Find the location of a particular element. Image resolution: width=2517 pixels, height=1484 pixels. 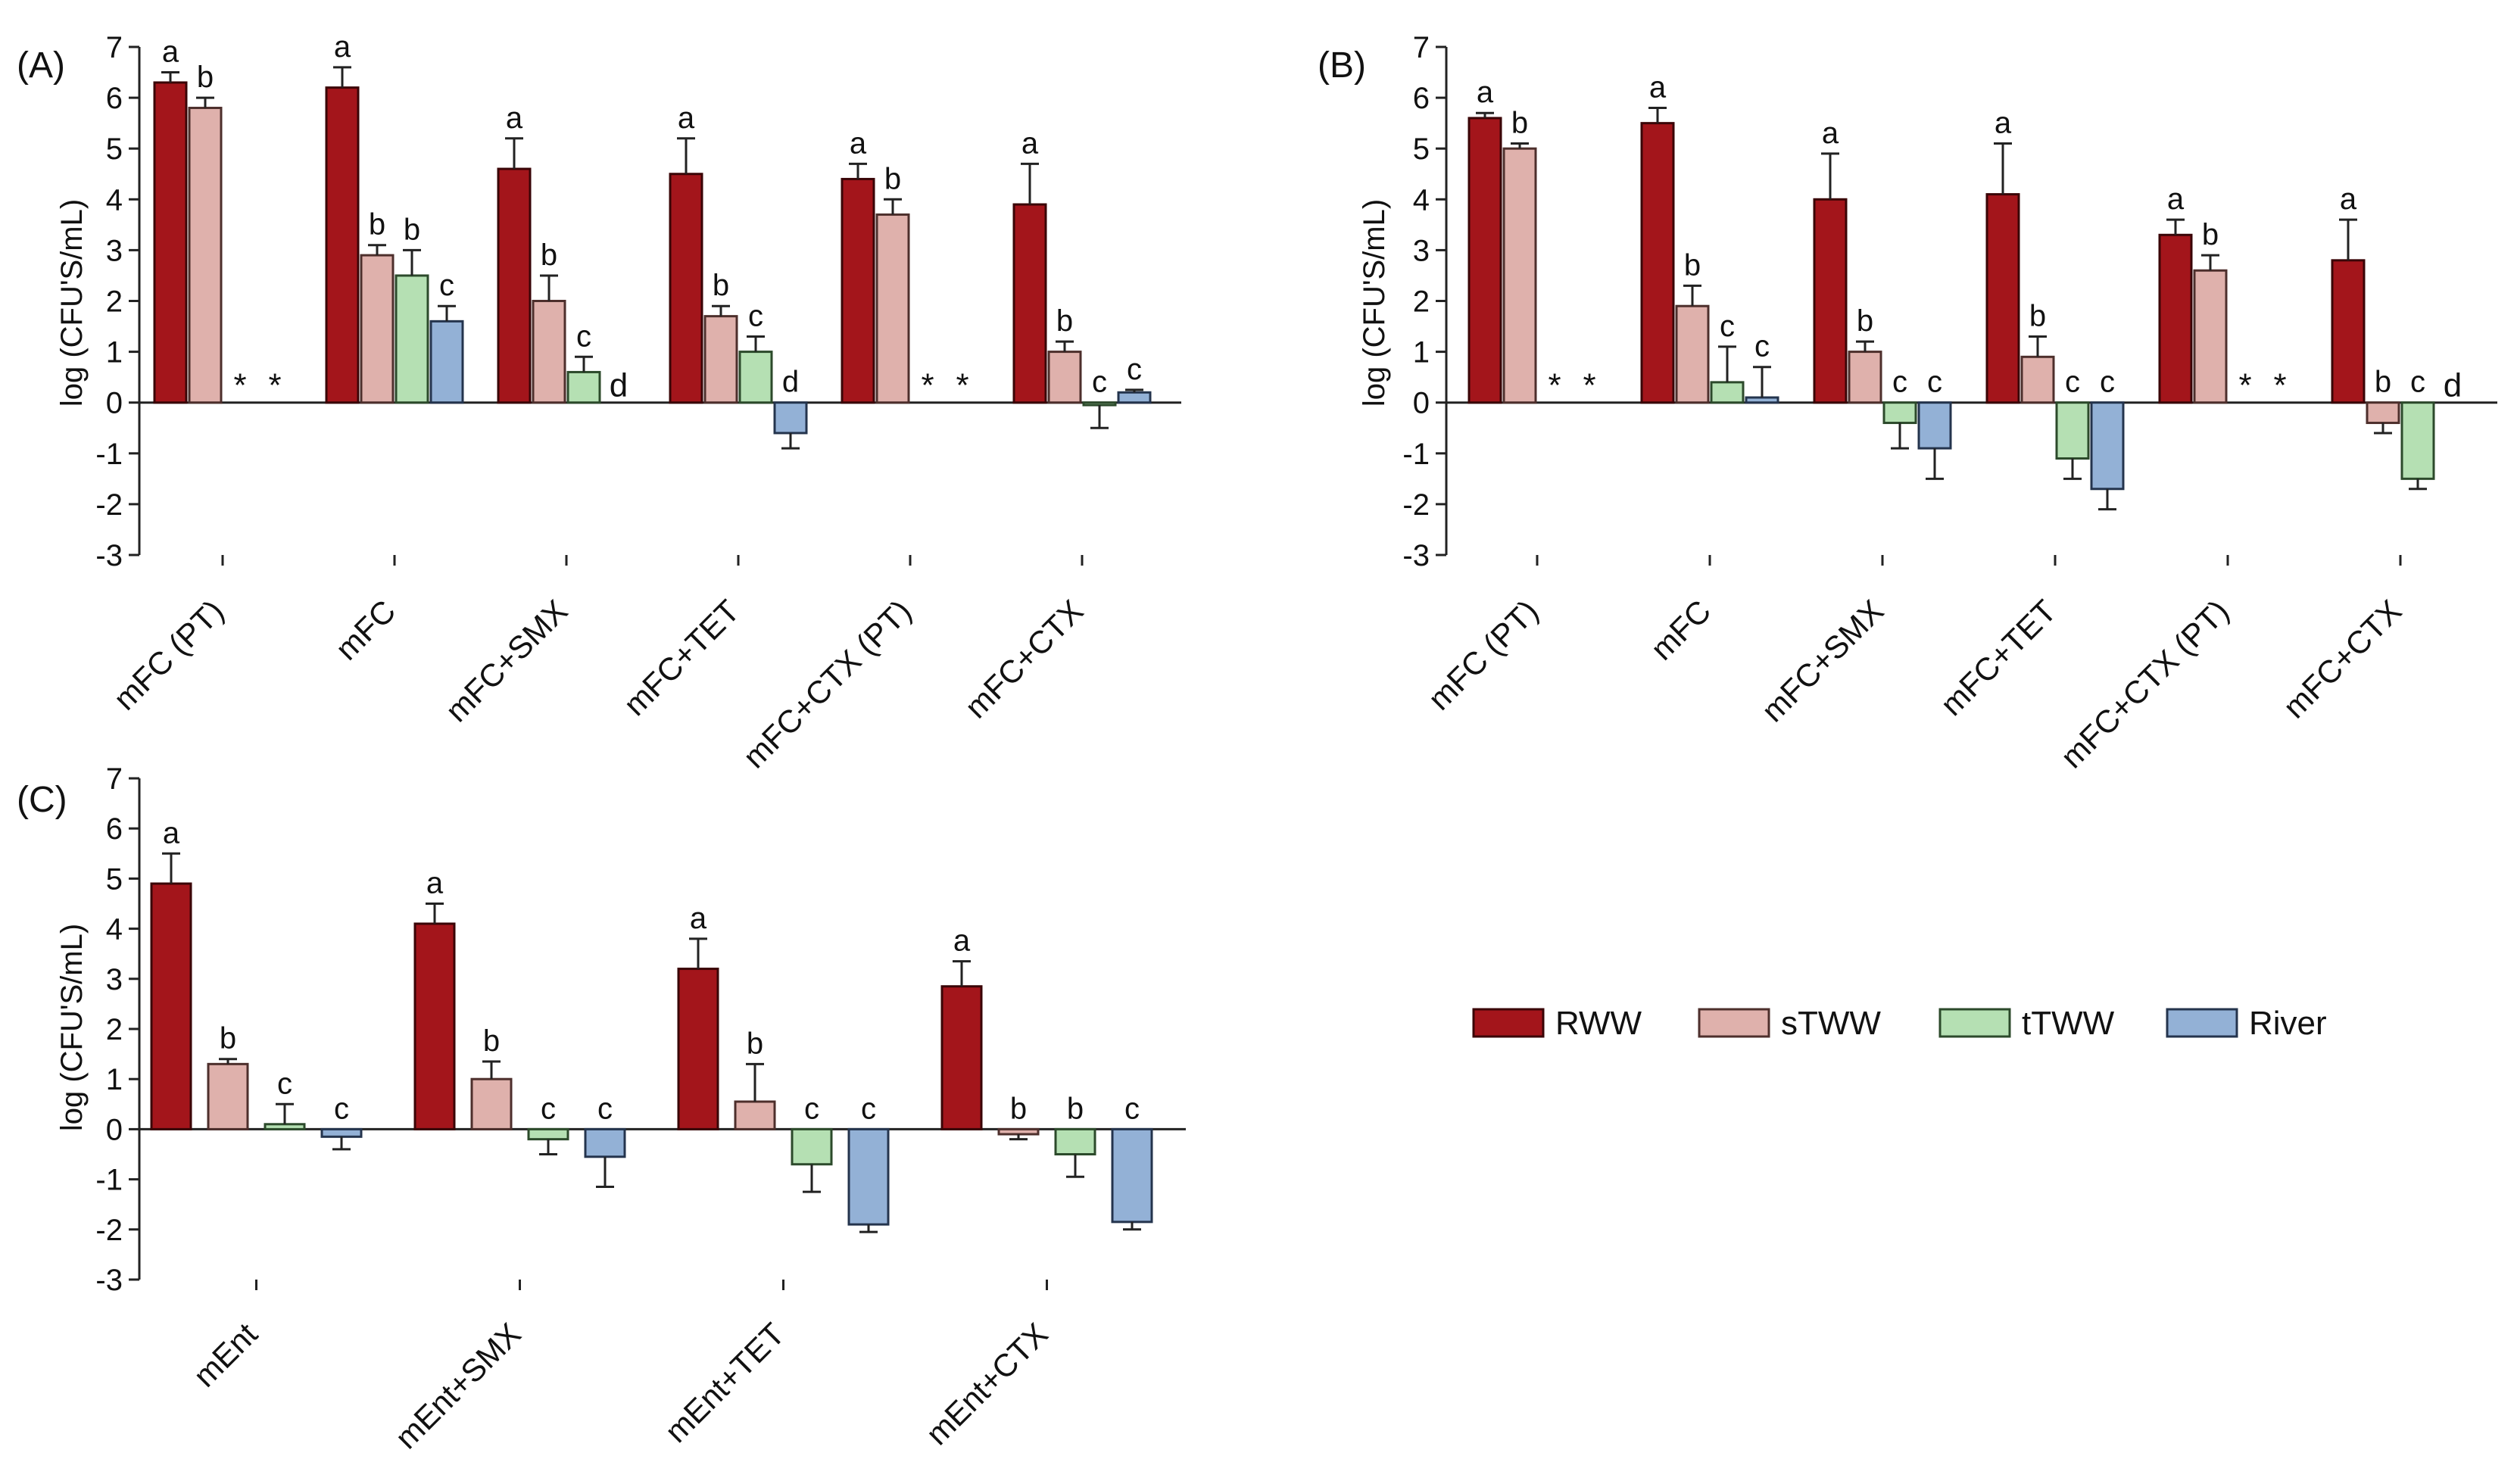

bar-rww-mfc-tet is located at coordinates (2002, 298).